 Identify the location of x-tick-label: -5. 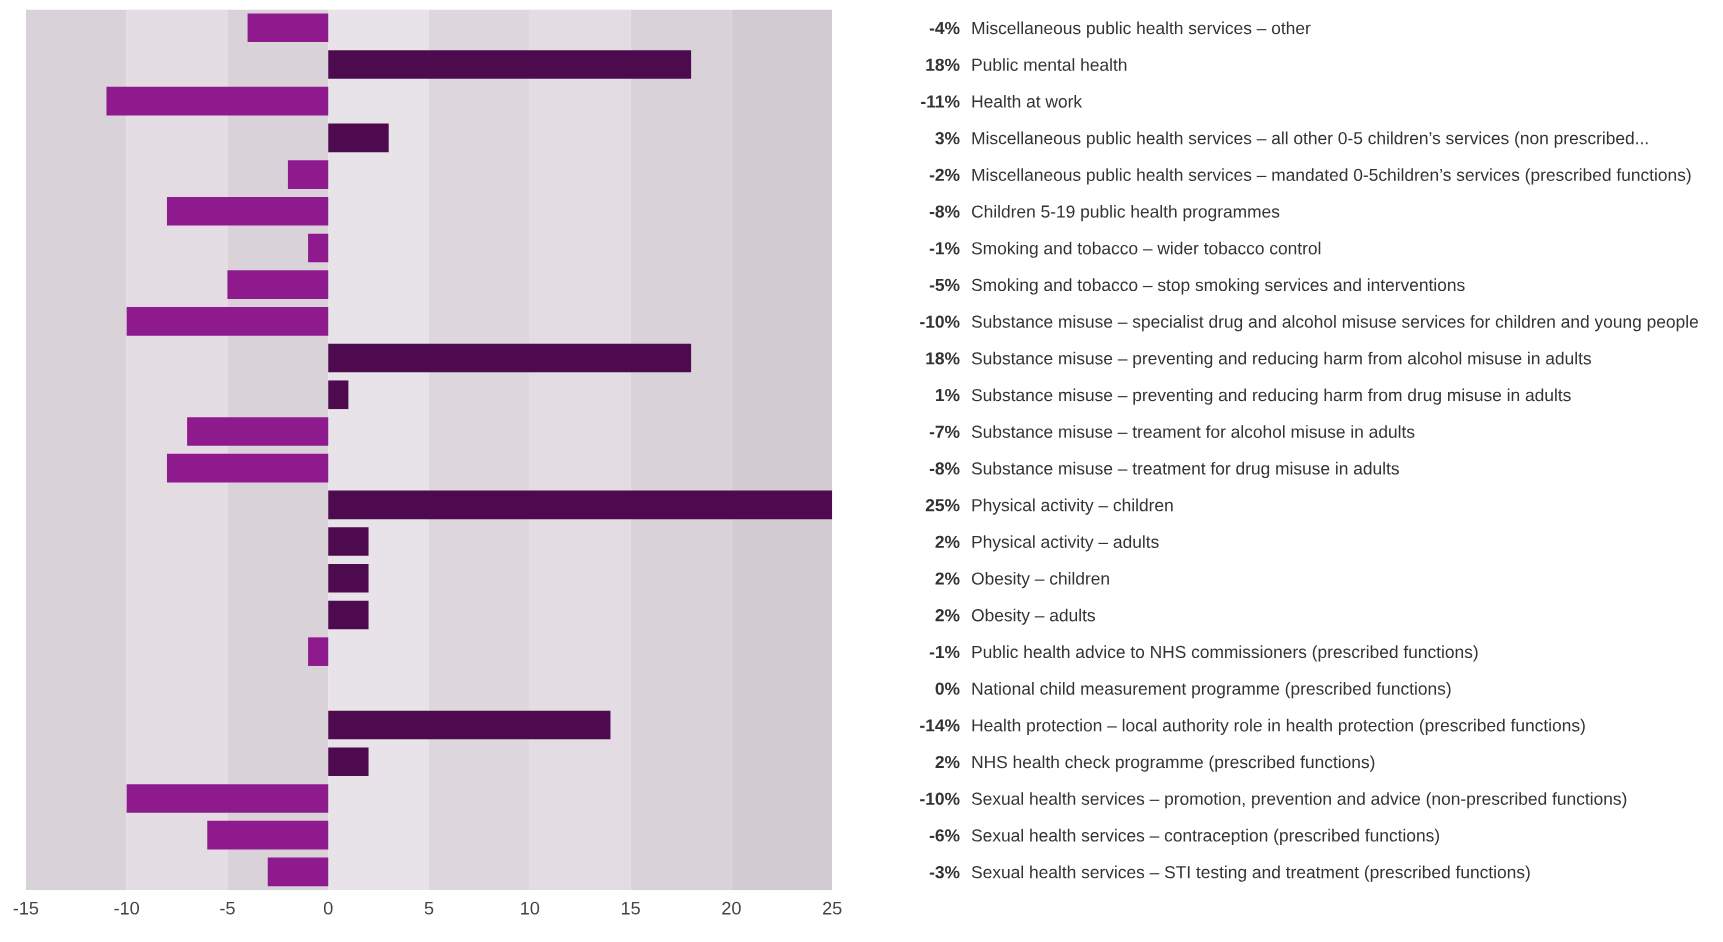
(227, 908).